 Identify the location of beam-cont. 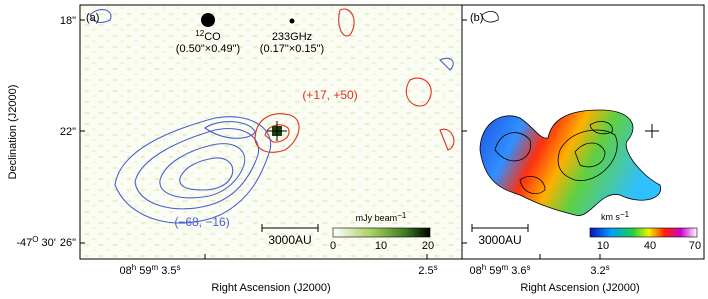
(292, 21).